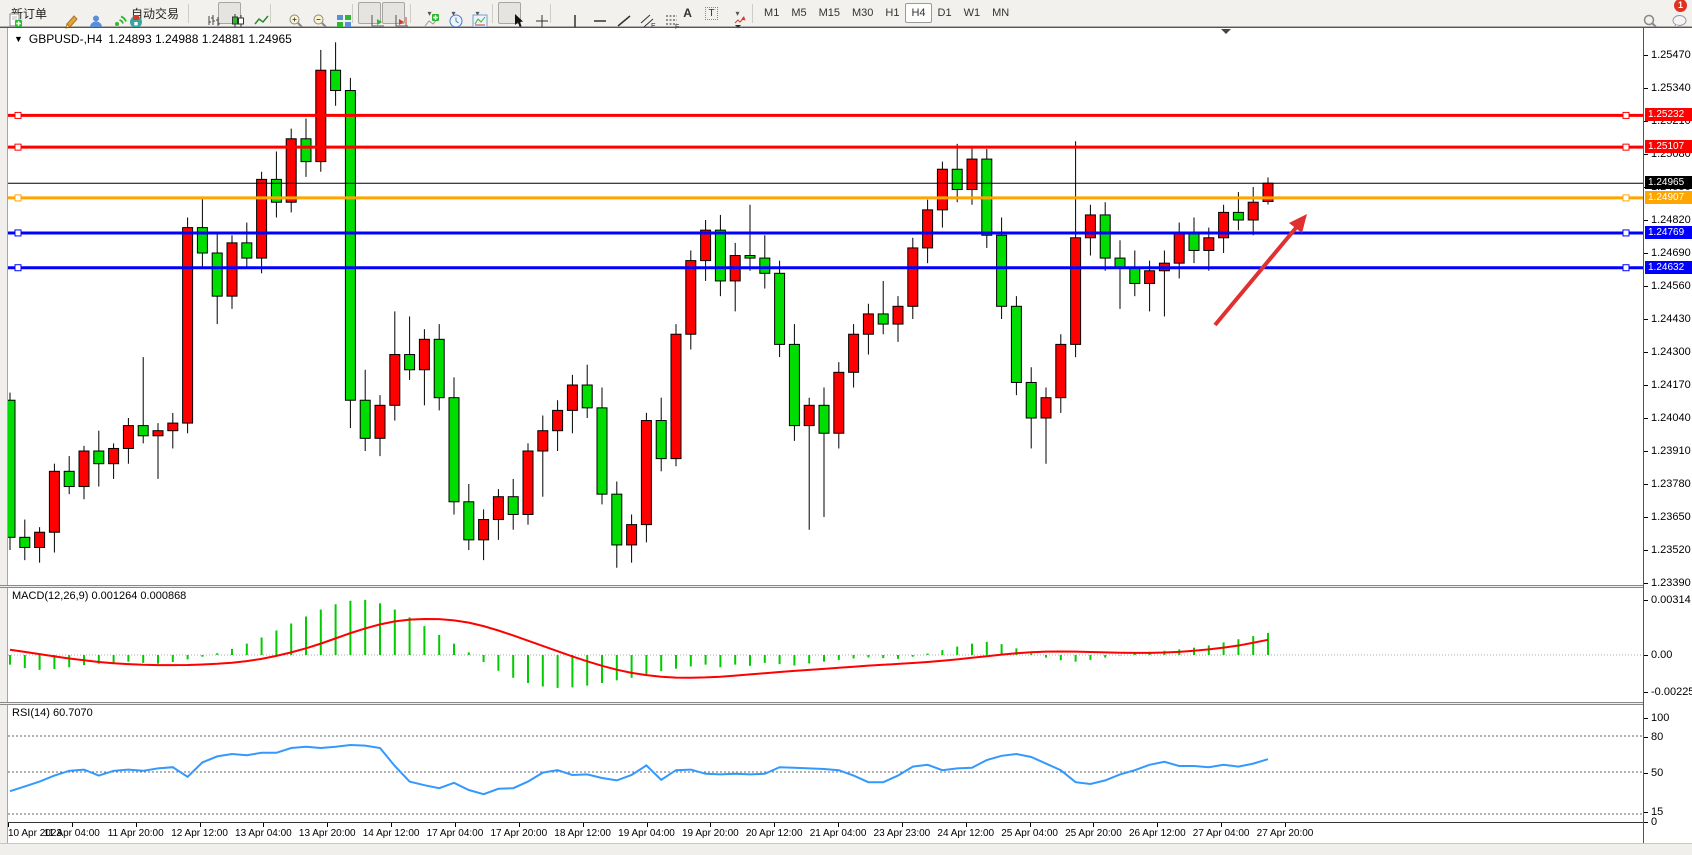 This screenshot has height=855, width=1692. Describe the element at coordinates (35, 833) in the screenshot. I see `time-label: 10 Apr 2023` at that location.